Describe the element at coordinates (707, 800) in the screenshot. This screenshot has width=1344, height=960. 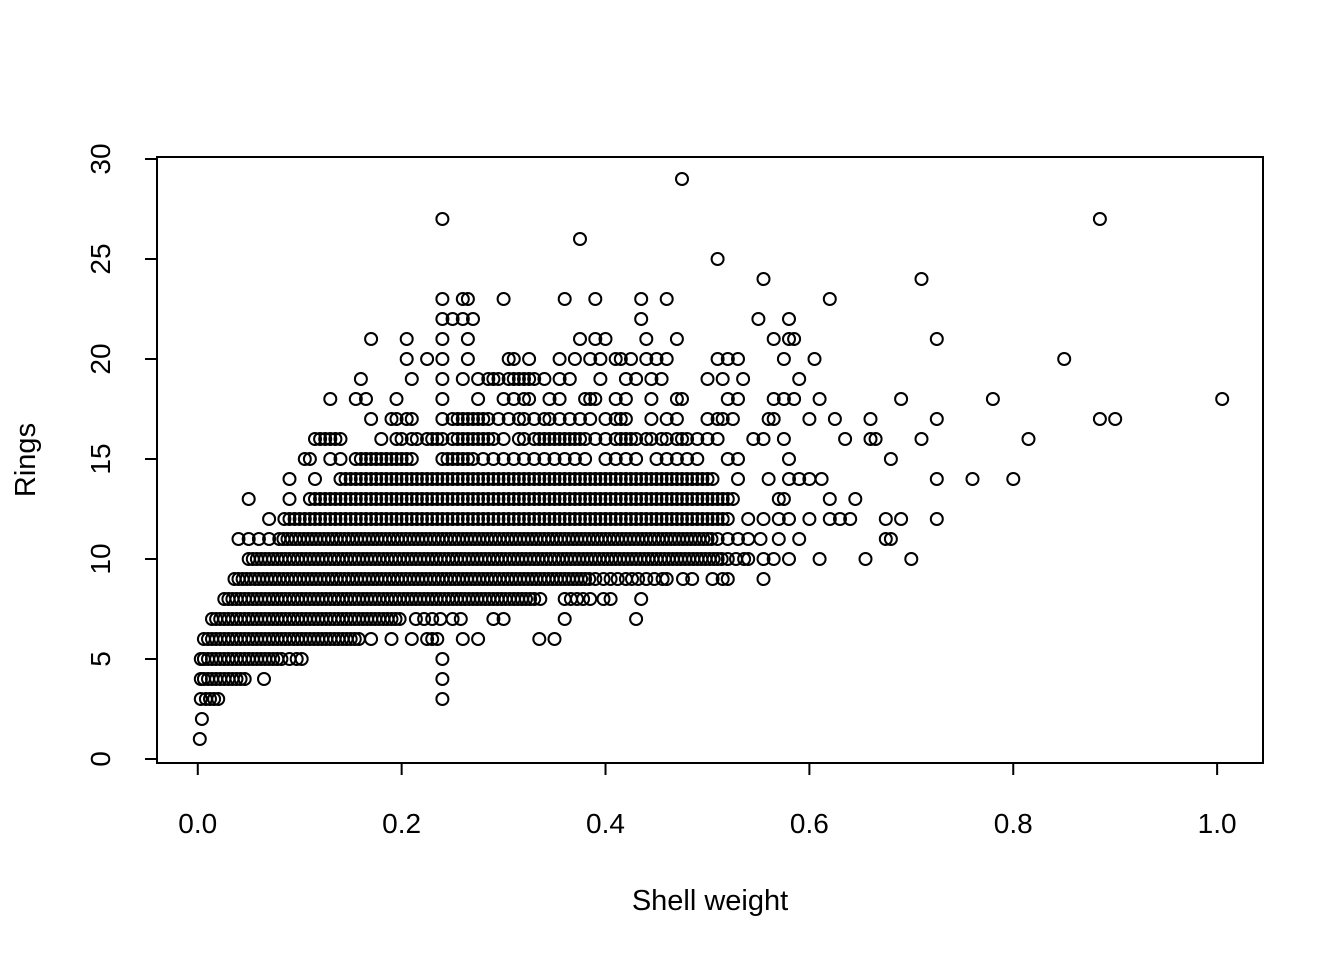
I see `x-axis: 0.0 0.2 0.4 0.6 0.8 1.0` at that location.